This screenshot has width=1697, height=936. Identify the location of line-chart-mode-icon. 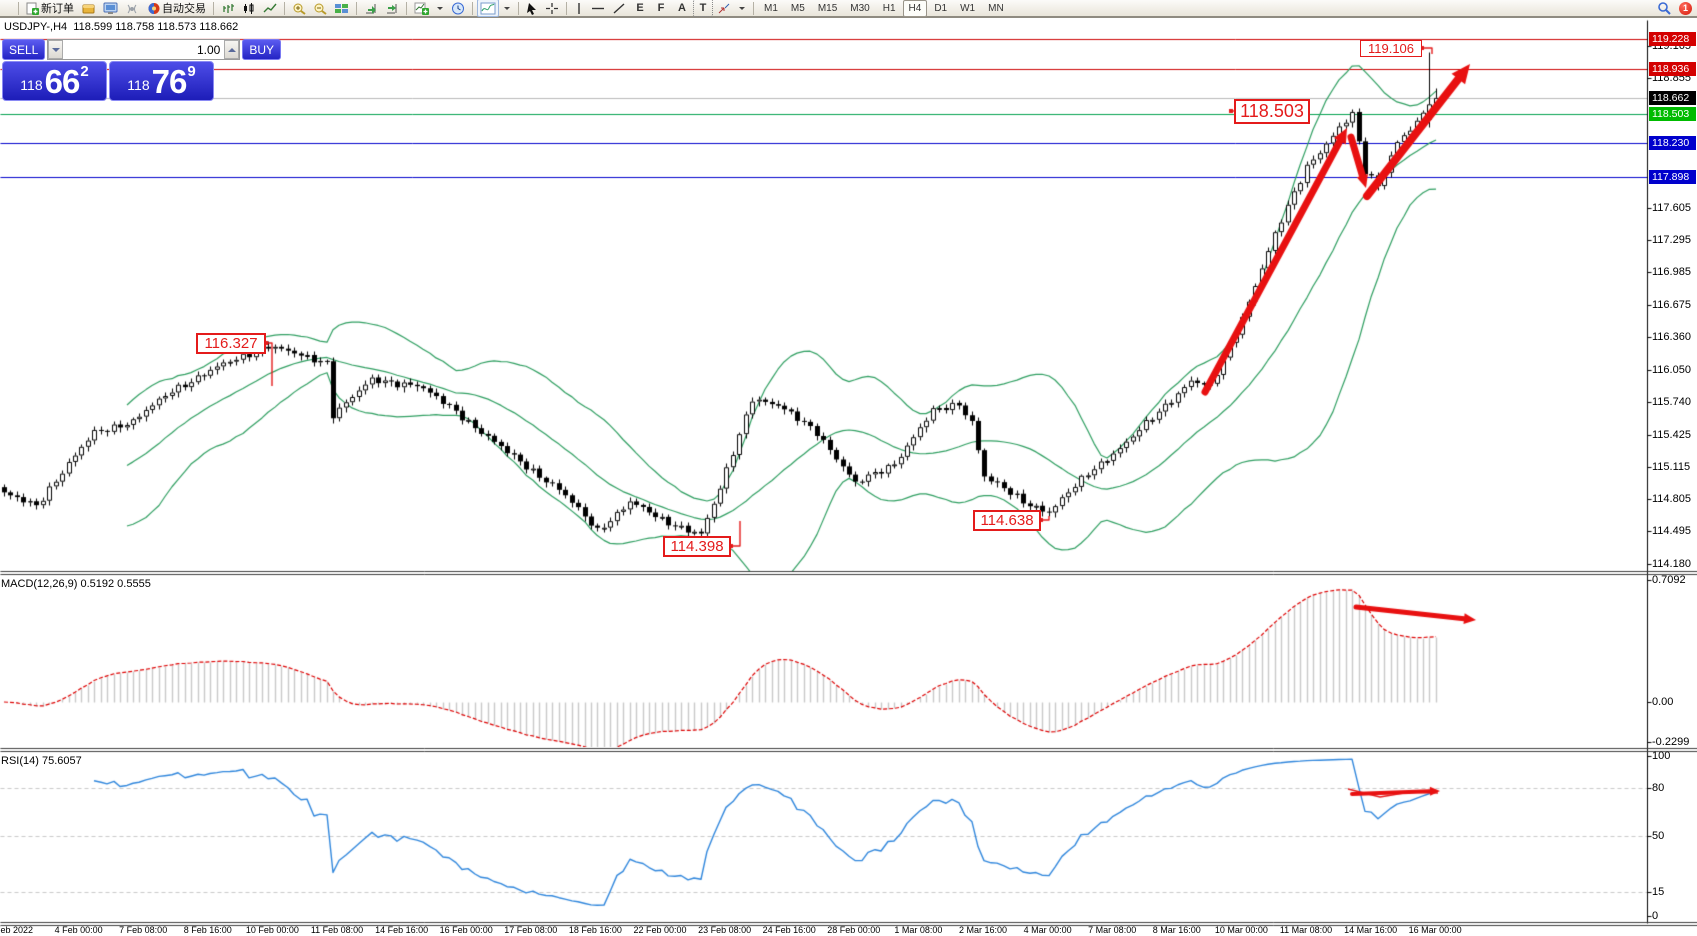
(270, 8).